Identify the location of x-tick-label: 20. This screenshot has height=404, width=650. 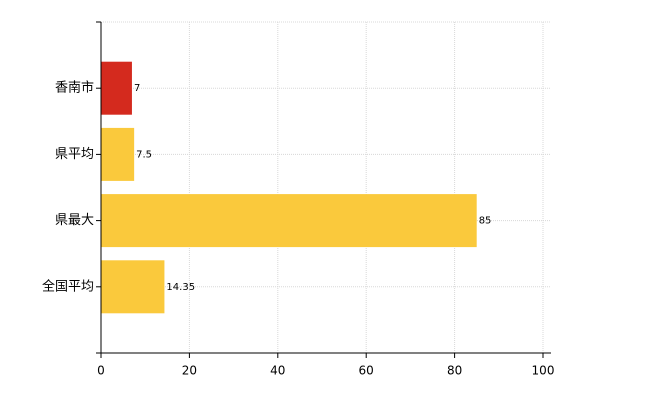
(189, 371).